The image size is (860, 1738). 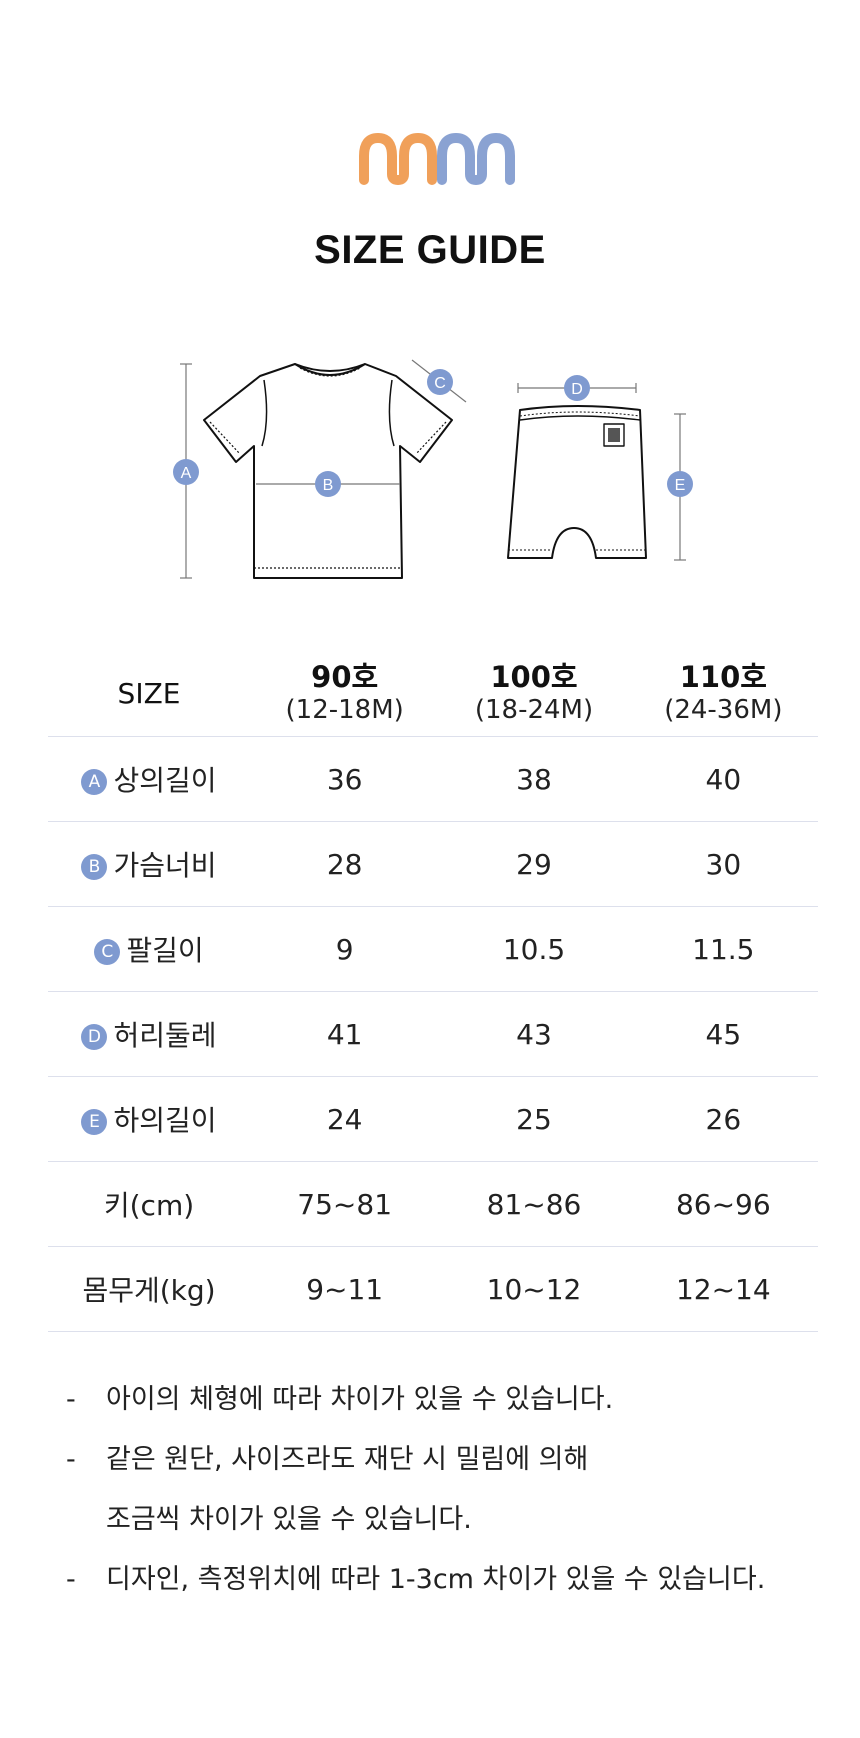 What do you see at coordinates (476, 159) in the screenshot?
I see `logo-blue-m` at bounding box center [476, 159].